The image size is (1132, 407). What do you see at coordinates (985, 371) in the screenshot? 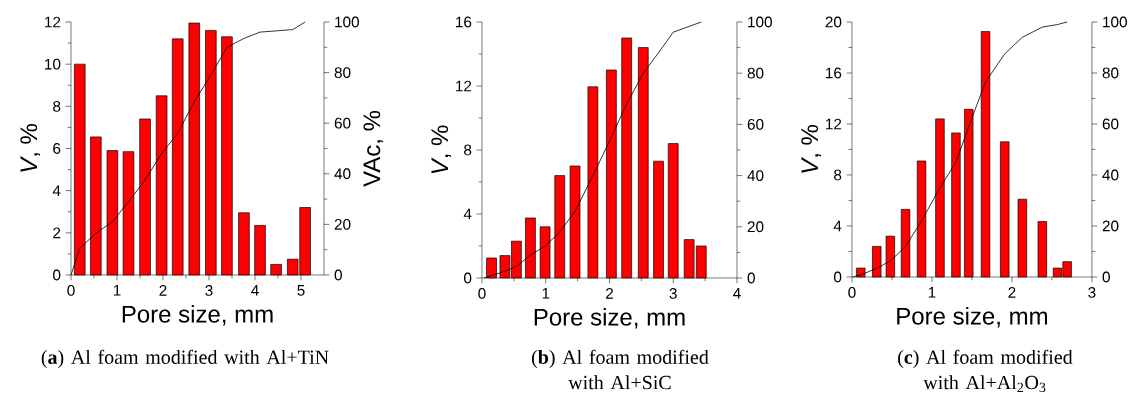
I see `text: (c) Al foam modified with Al+Al$_{2}$O$_{3}$` at bounding box center [985, 371].